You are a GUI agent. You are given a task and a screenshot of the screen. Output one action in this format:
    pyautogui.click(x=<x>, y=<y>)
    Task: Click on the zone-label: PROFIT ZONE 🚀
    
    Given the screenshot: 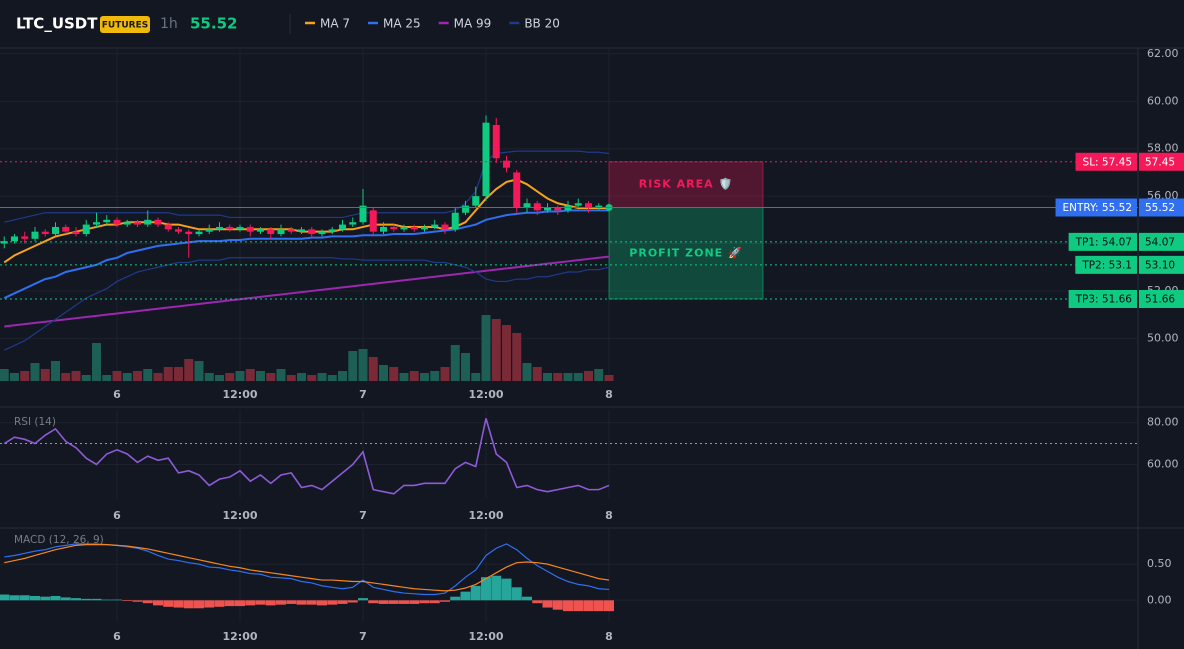 What is the action you would take?
    pyautogui.click(x=685, y=252)
    